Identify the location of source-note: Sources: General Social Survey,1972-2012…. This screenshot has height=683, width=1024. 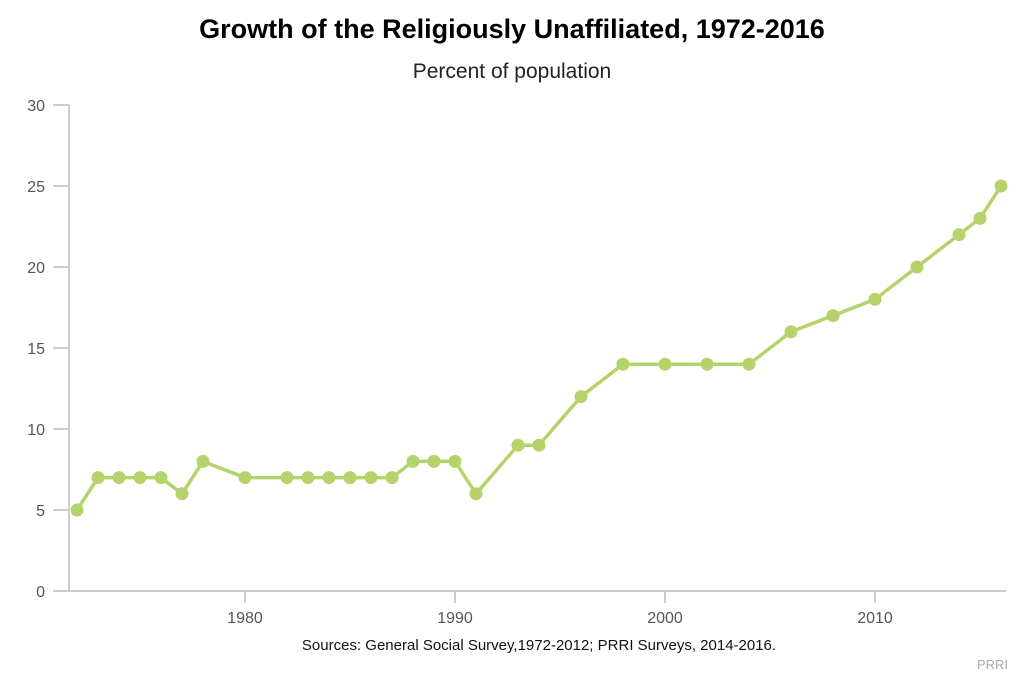
(539, 645).